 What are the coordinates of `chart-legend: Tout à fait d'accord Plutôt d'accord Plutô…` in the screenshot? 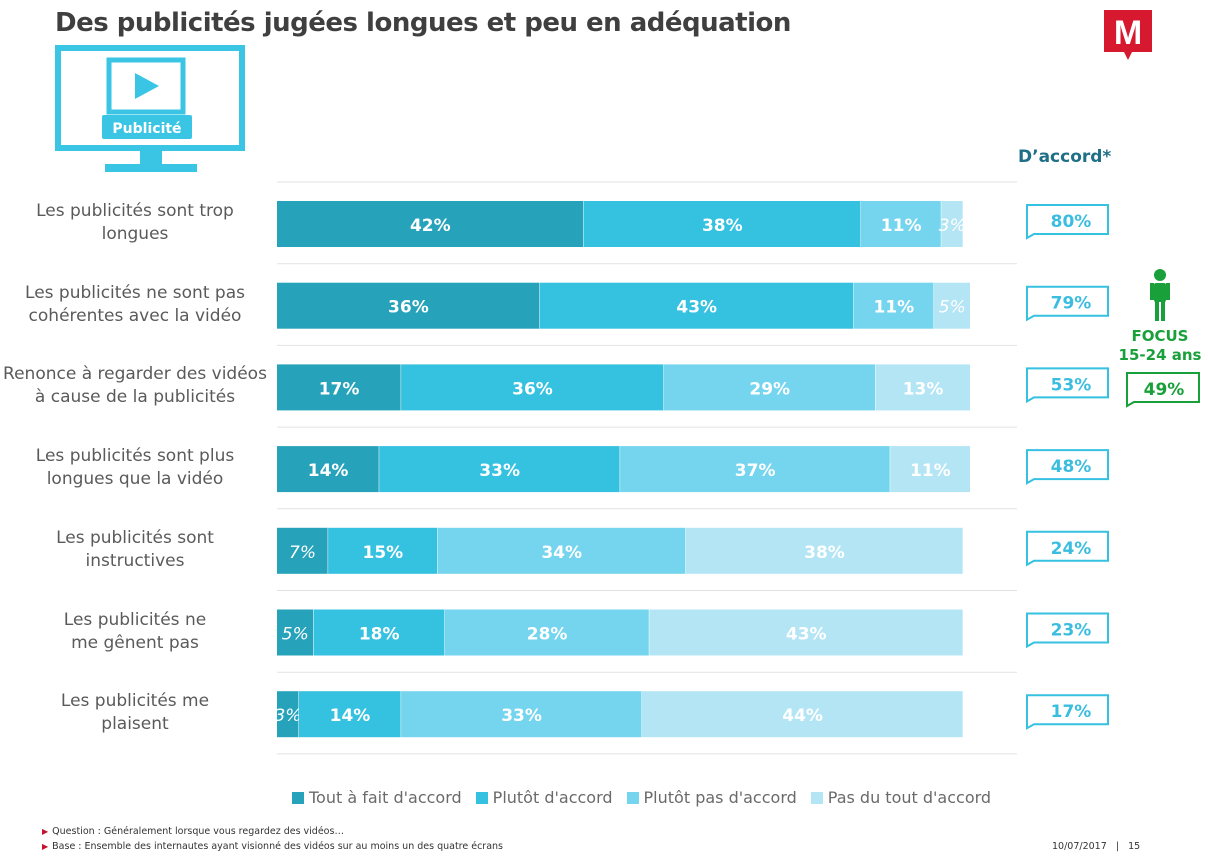 It's located at (648, 797).